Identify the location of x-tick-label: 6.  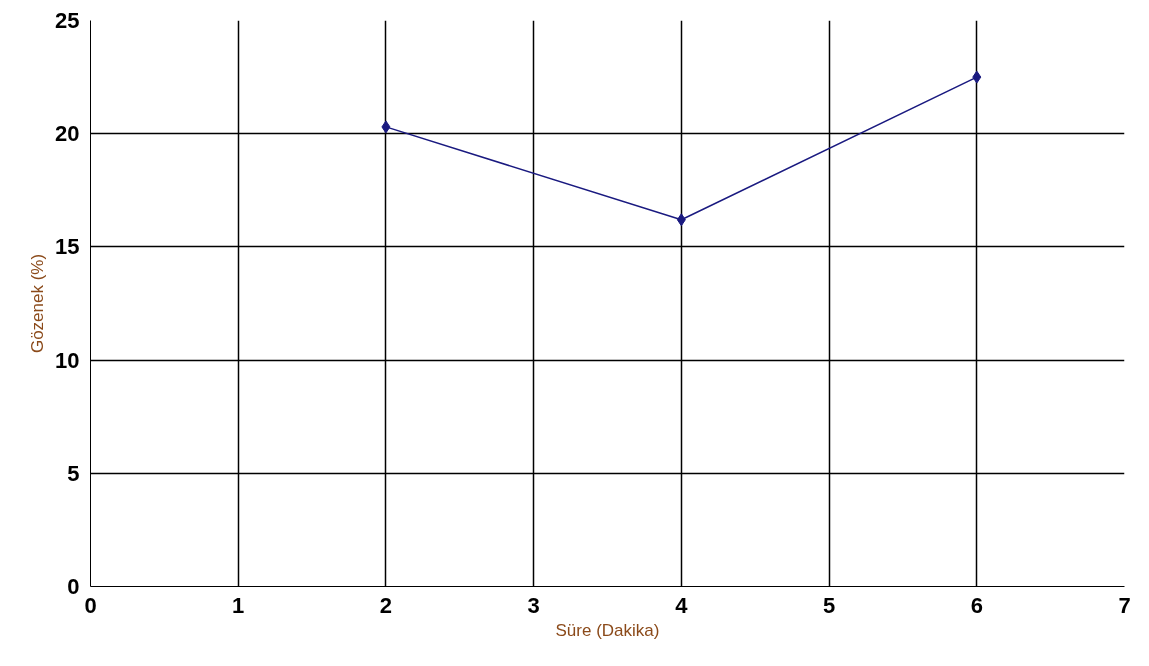
(976, 605).